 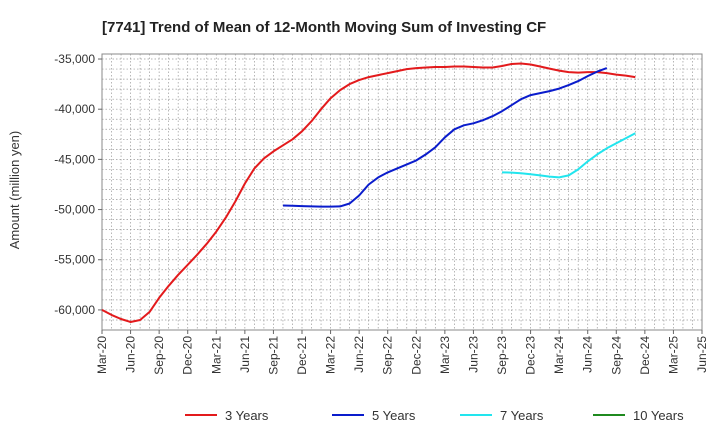 I want to click on legend-label: 3 Years, so click(x=247, y=415).